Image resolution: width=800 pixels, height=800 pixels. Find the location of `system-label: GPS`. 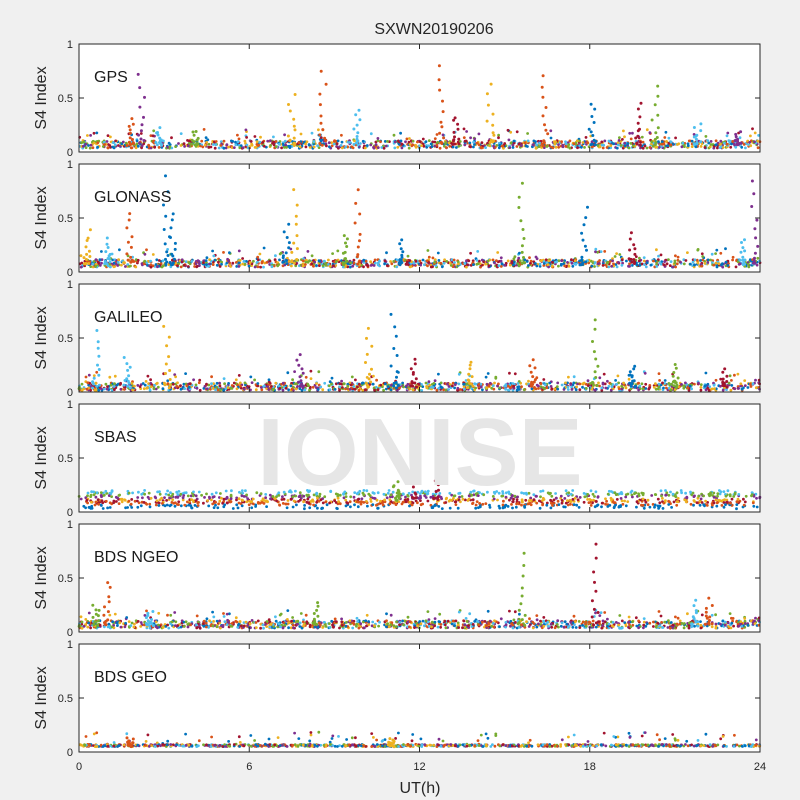

system-label: GPS is located at coordinates (111, 77).